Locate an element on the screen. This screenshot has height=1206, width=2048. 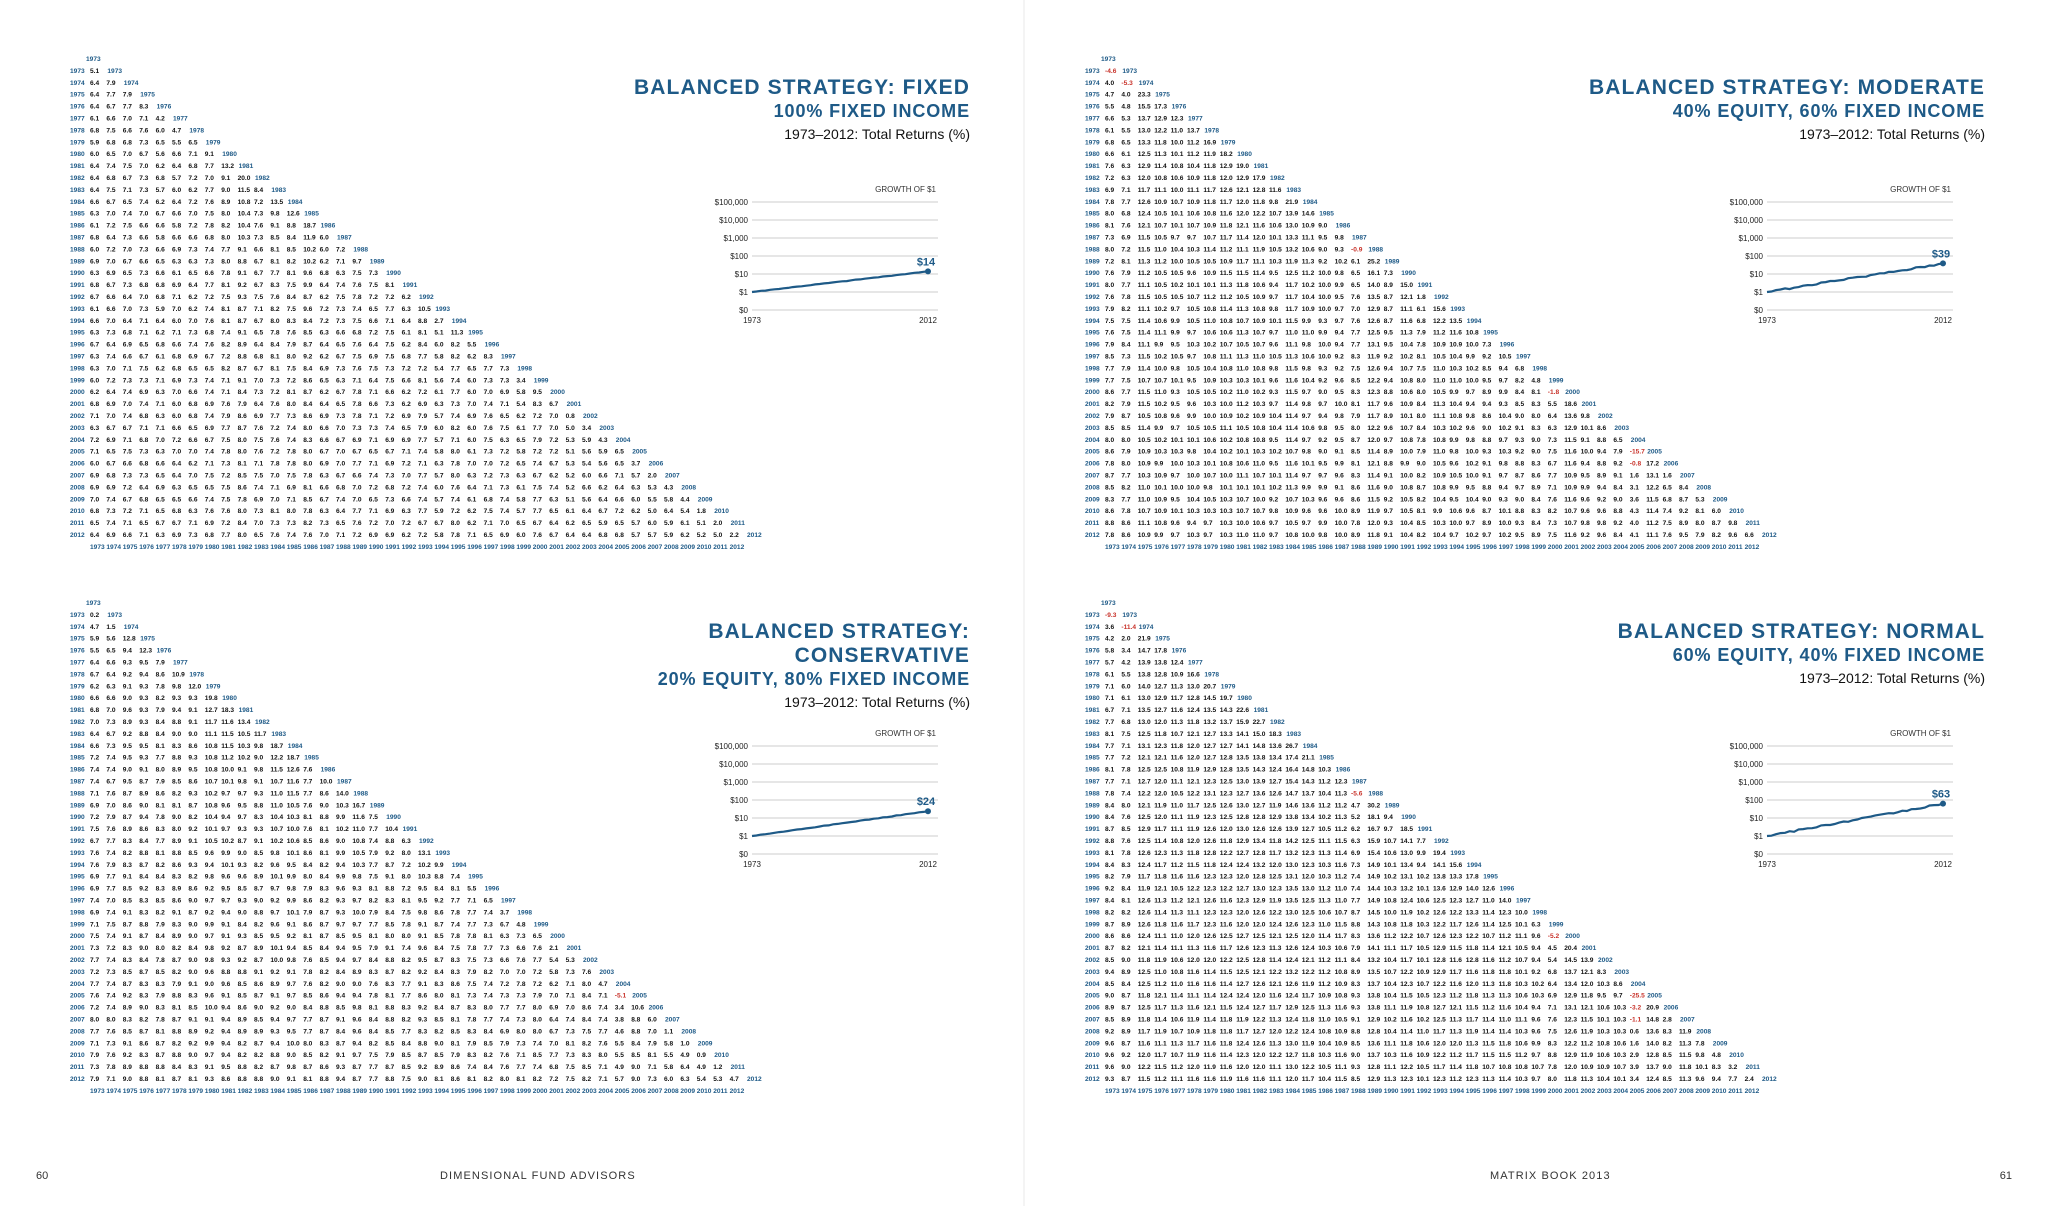
matrix-cell: 11.6 is located at coordinates (1177, 710).